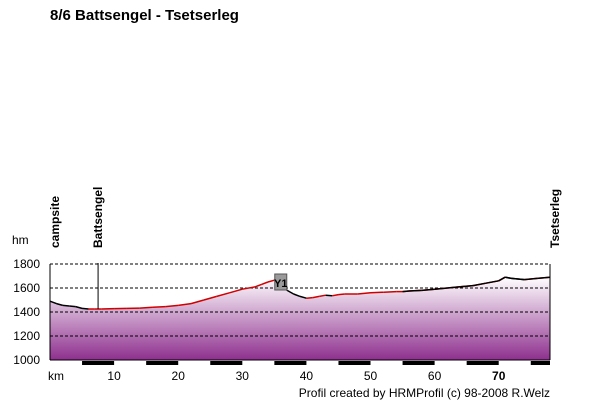 This screenshot has width=600, height=400. Describe the element at coordinates (20, 240) in the screenshot. I see `y-axis-label: hm` at that location.